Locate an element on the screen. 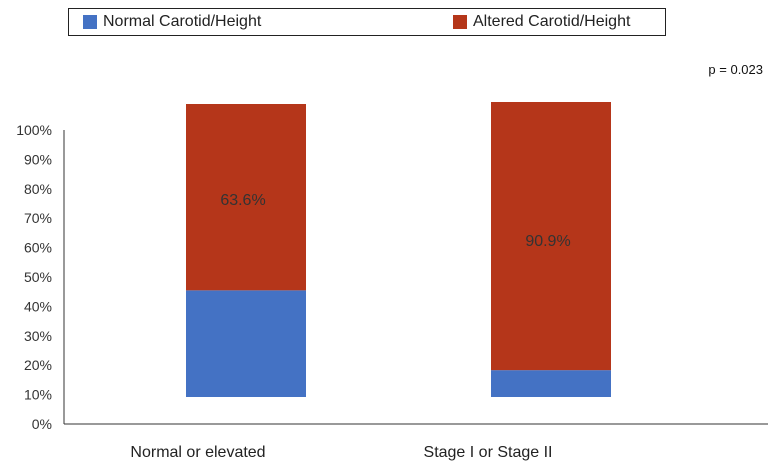 The height and width of the screenshot is (462, 777). y-tick-label: 100% is located at coordinates (34, 130).